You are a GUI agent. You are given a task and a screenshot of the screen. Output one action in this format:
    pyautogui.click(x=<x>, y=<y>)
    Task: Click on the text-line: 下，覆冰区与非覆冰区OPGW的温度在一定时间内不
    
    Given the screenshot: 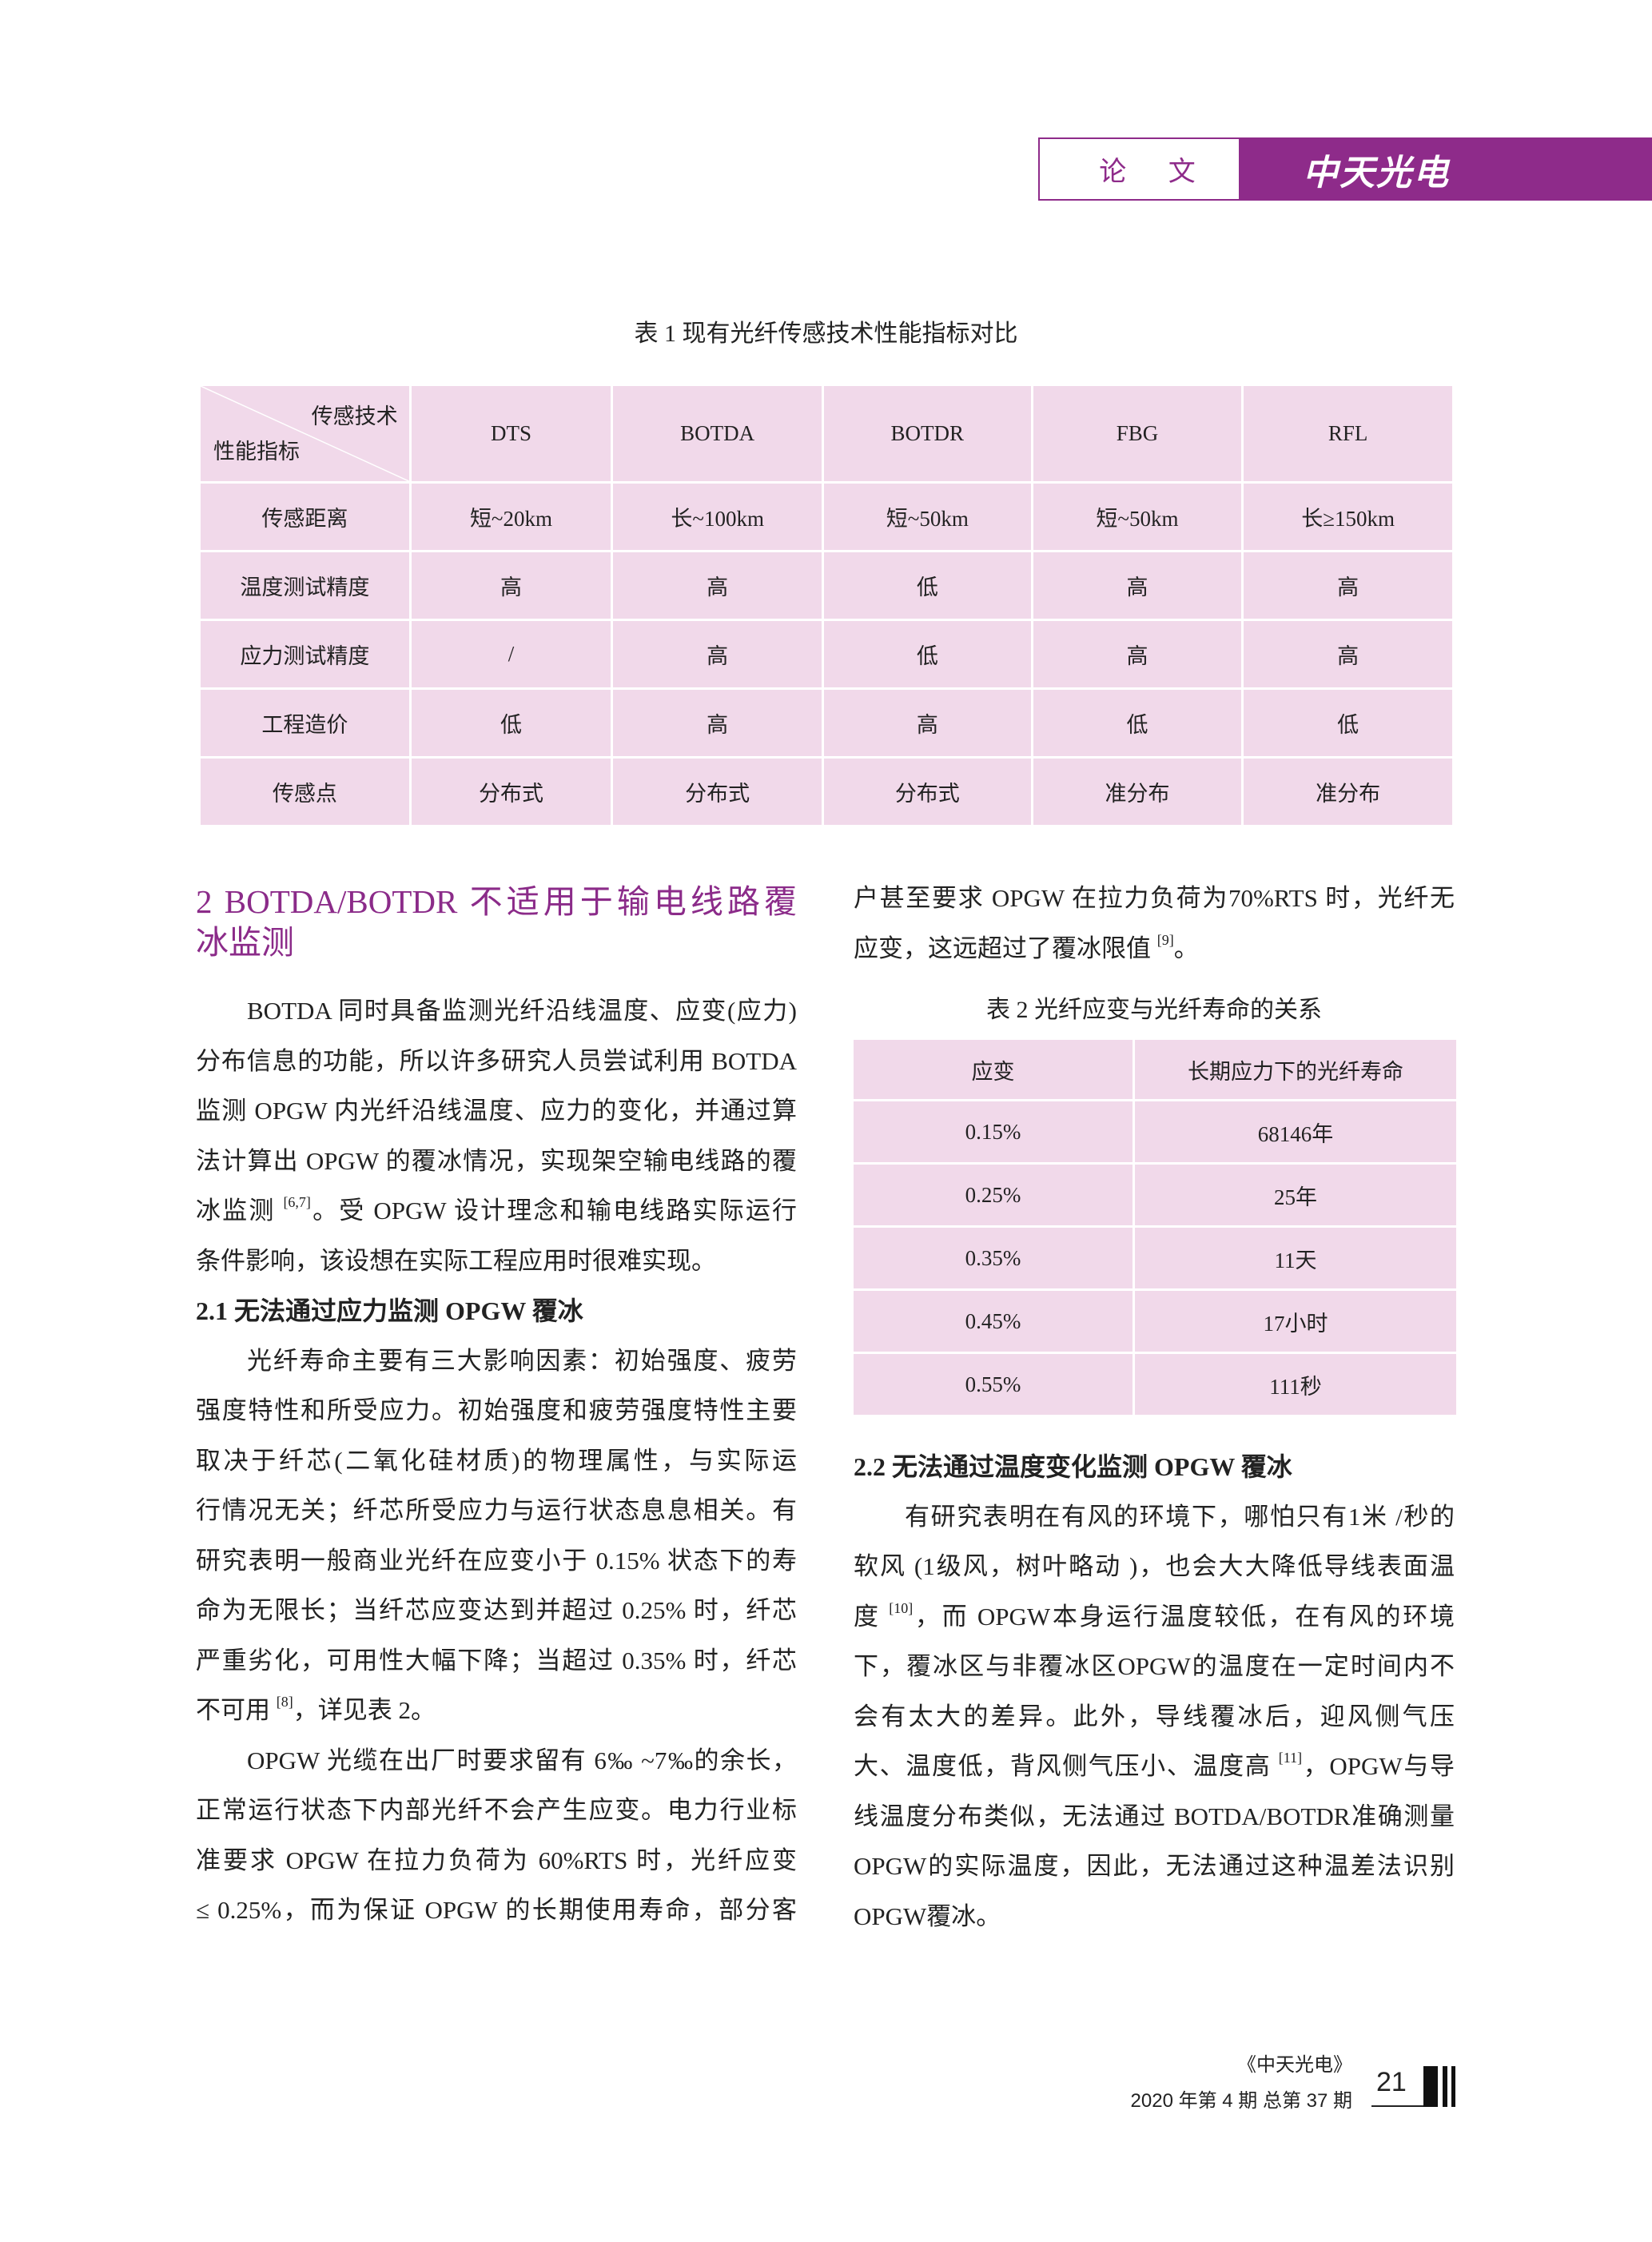 What is the action you would take?
    pyautogui.click(x=1154, y=1667)
    